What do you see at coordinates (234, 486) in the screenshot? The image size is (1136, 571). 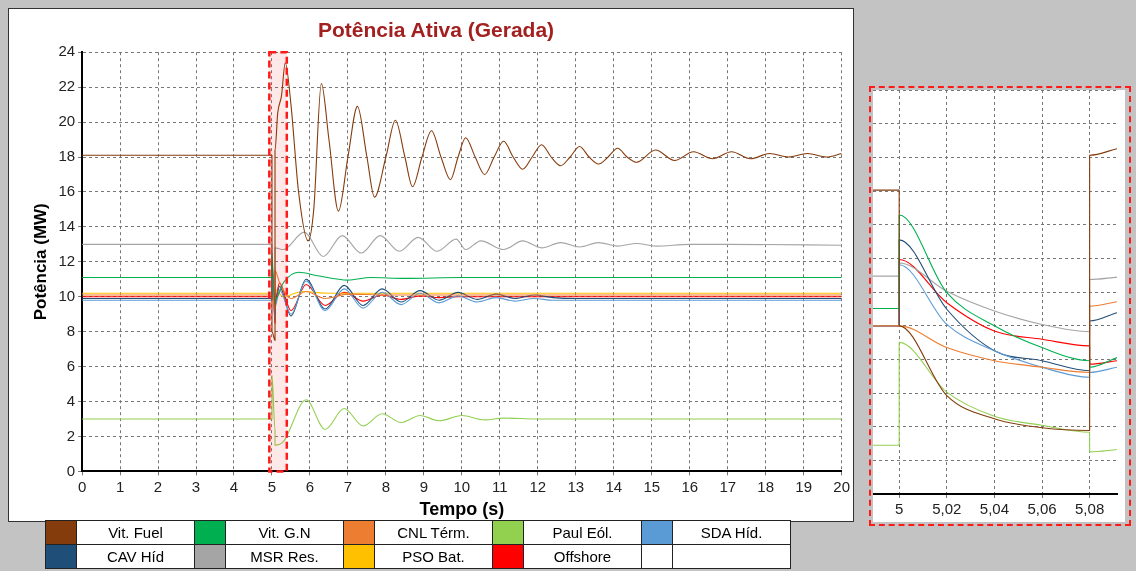 I see `x-tick-label: 4` at bounding box center [234, 486].